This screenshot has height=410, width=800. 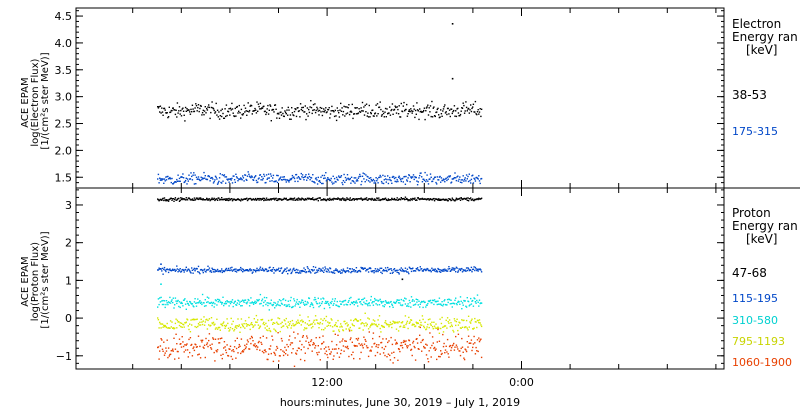 I want to click on legend-item-p-115-195: 115-195, so click(x=755, y=298).